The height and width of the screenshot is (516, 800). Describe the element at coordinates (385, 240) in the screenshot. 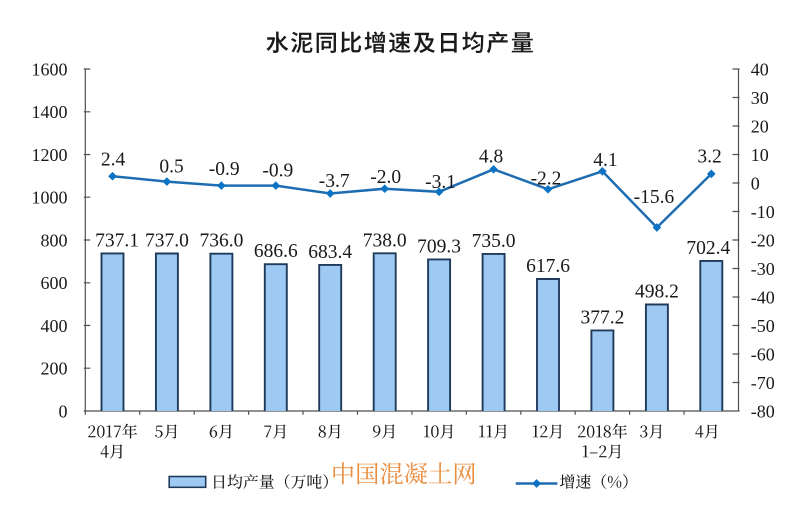

I see `svg-text: 738.0` at that location.